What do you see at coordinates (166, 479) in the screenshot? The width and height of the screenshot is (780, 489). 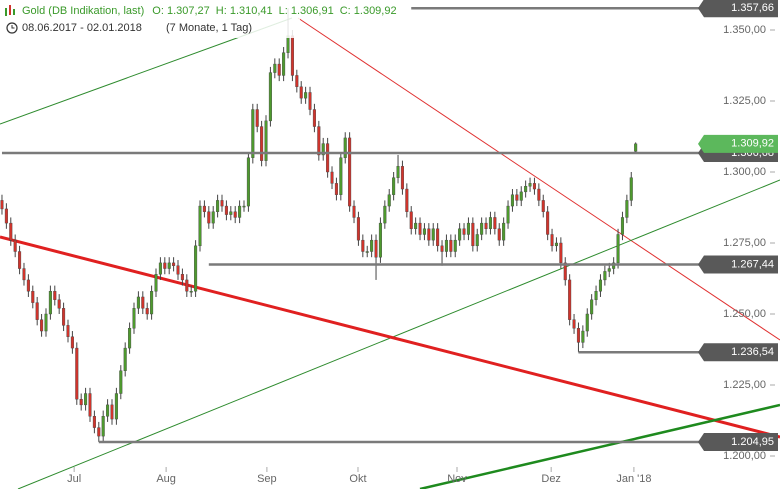 I see `x-tick-label: Aug` at bounding box center [166, 479].